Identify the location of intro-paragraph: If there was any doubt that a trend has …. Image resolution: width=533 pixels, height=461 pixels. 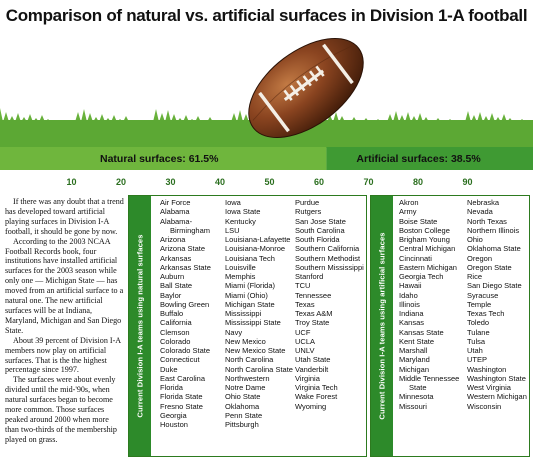
(64, 216).